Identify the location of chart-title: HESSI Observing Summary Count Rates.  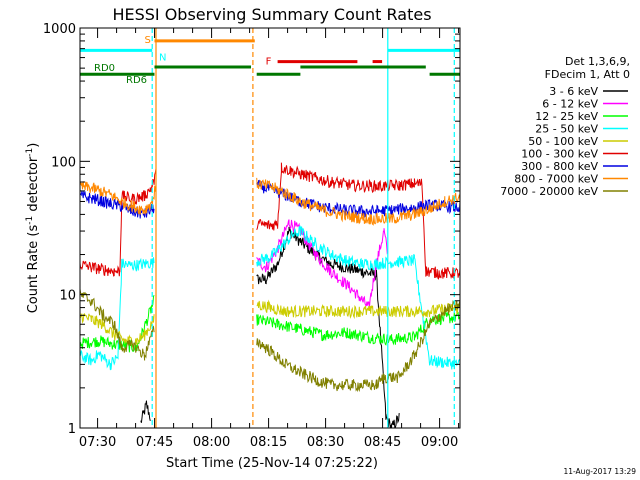
(271, 14).